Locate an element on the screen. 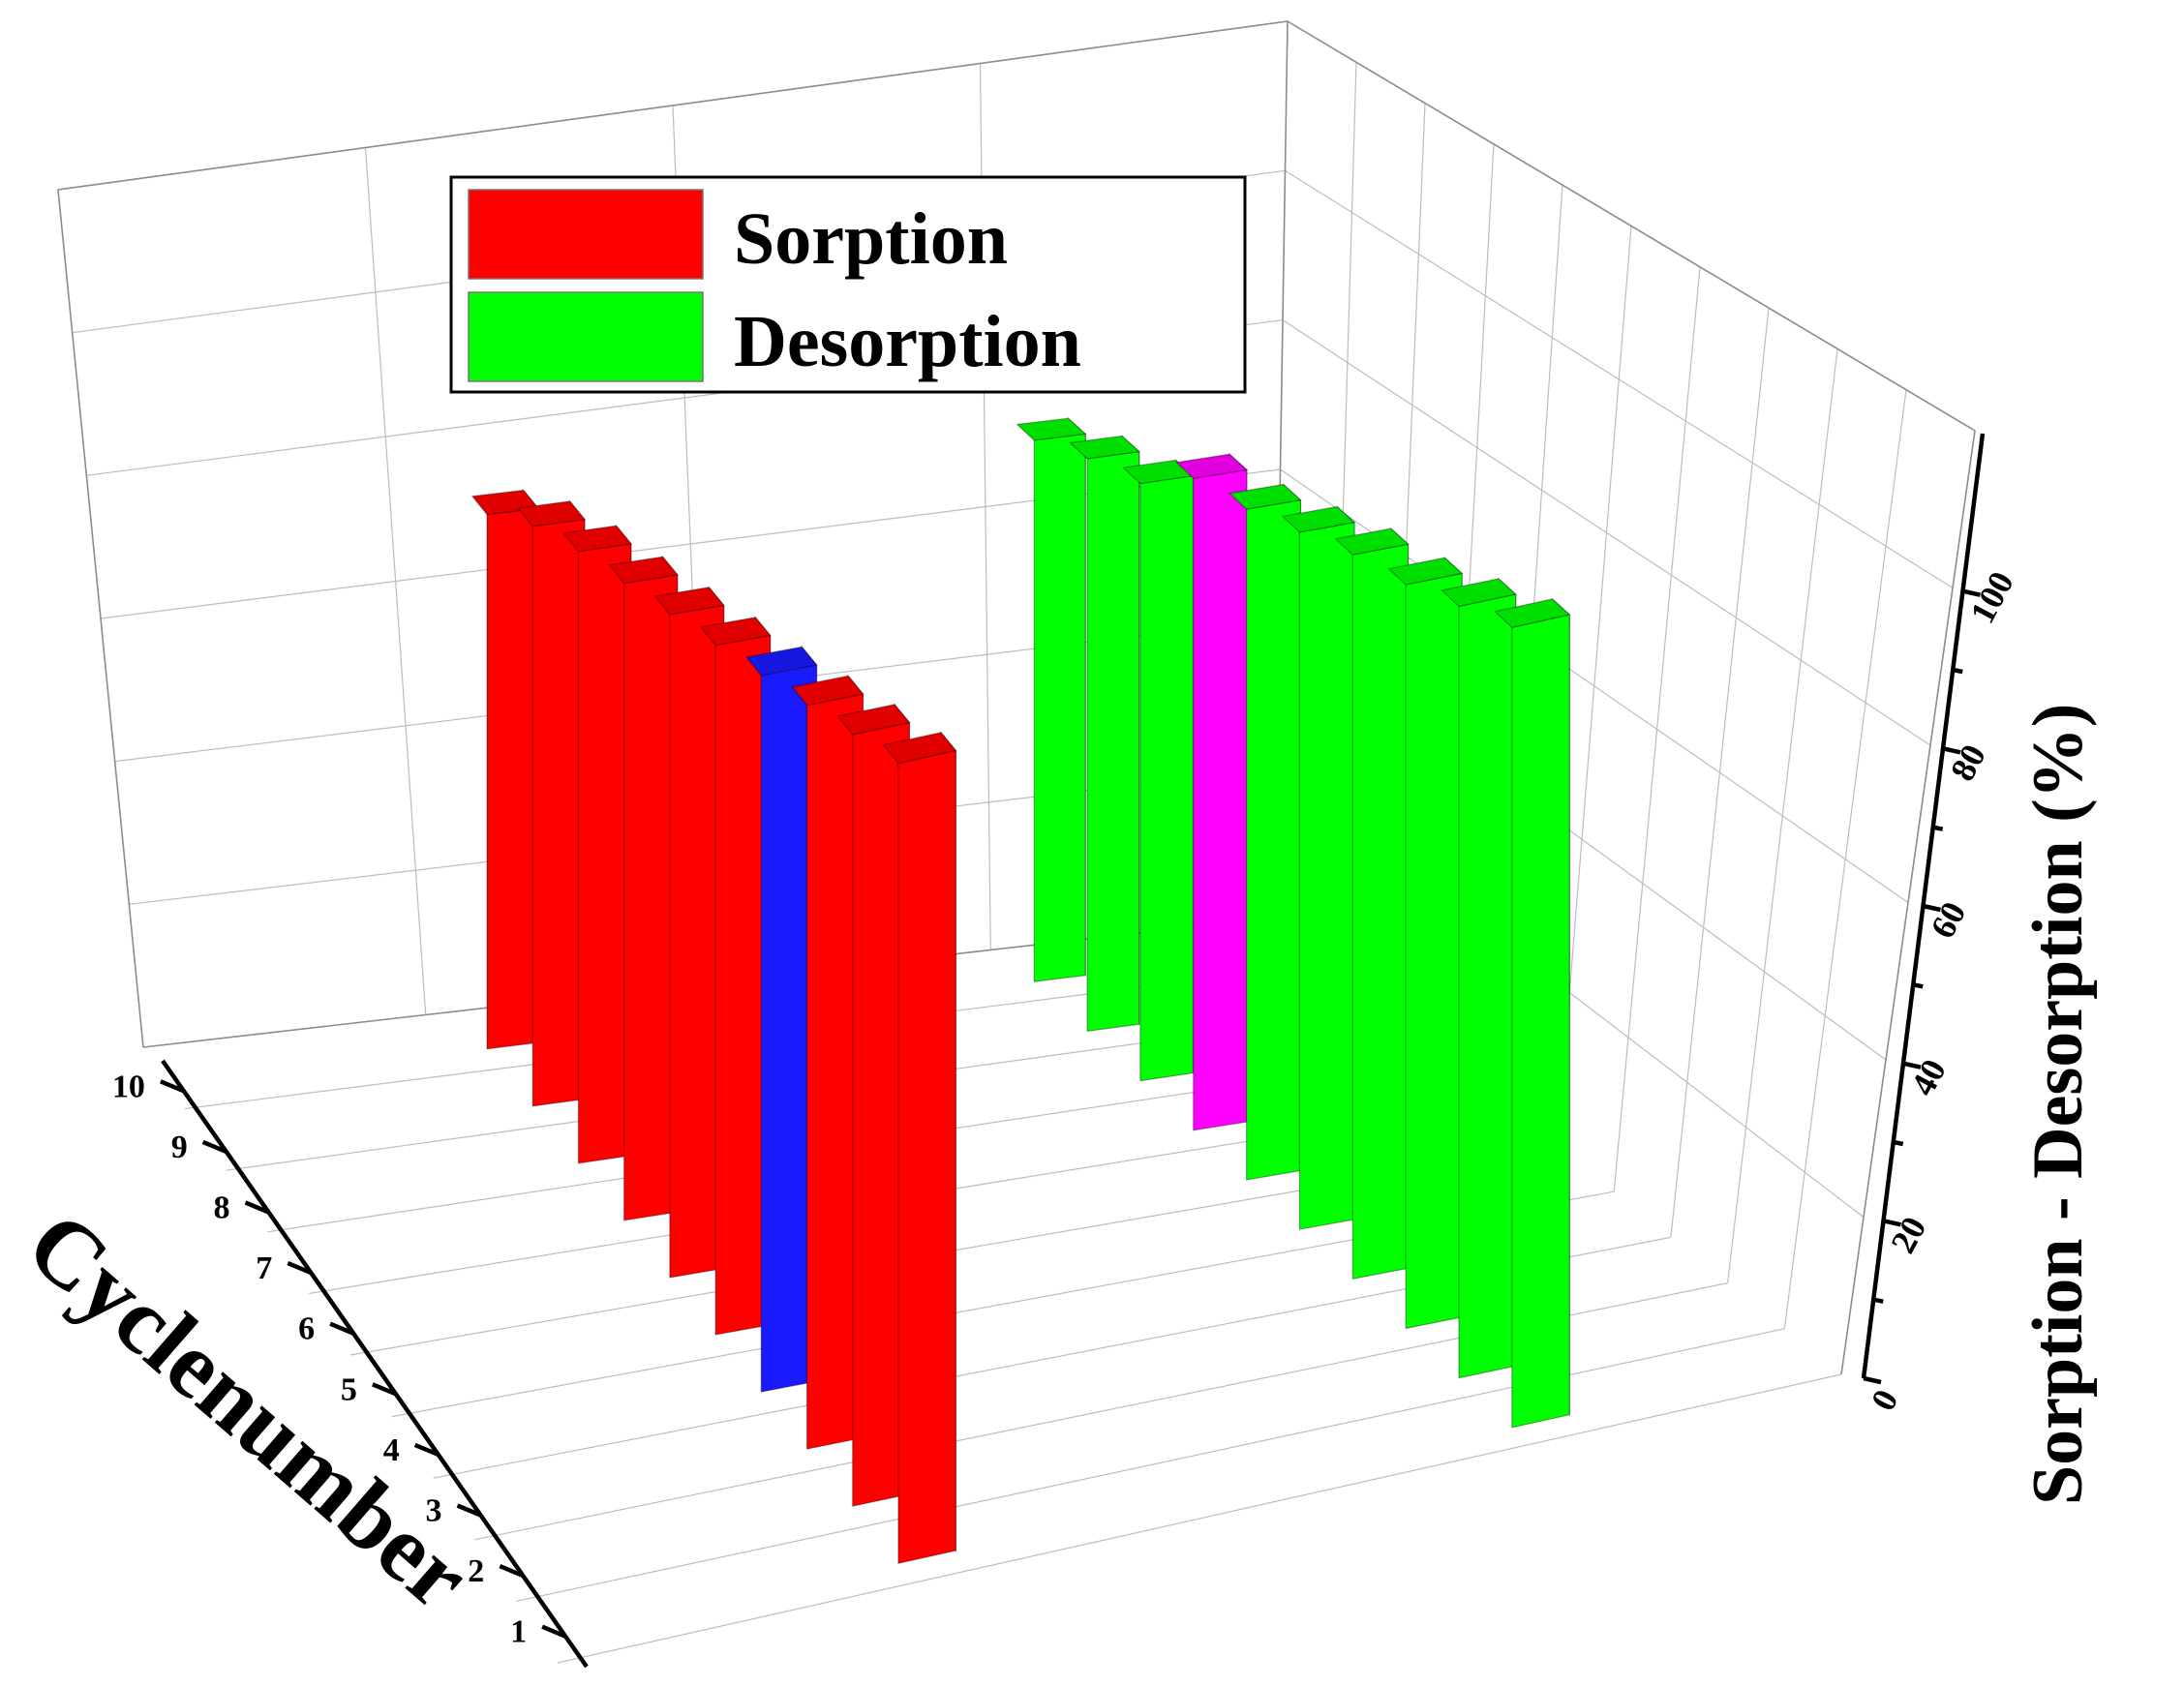 The width and height of the screenshot is (2184, 1687). x-axis-line is located at coordinates (375, 1364).